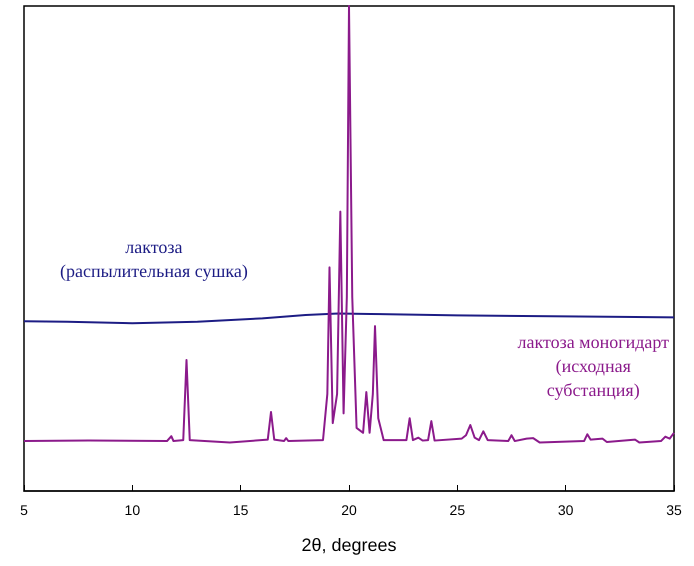 Image resolution: width=694 pixels, height=566 pixels. What do you see at coordinates (240, 510) in the screenshot?
I see `x-tick-label: 15` at bounding box center [240, 510].